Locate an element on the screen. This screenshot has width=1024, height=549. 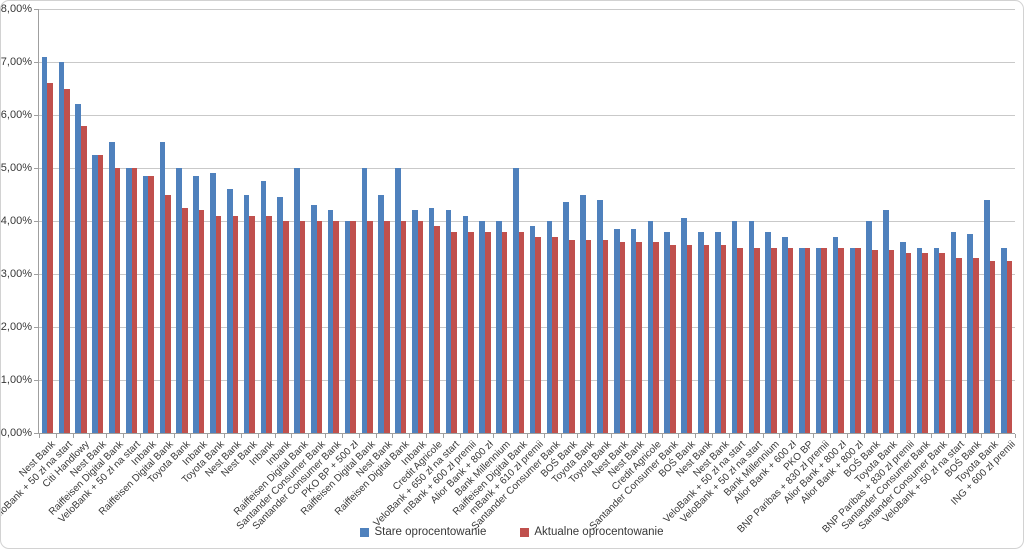
legend-item-stare: Stare oprocentowanie is located at coordinates (423, 532).